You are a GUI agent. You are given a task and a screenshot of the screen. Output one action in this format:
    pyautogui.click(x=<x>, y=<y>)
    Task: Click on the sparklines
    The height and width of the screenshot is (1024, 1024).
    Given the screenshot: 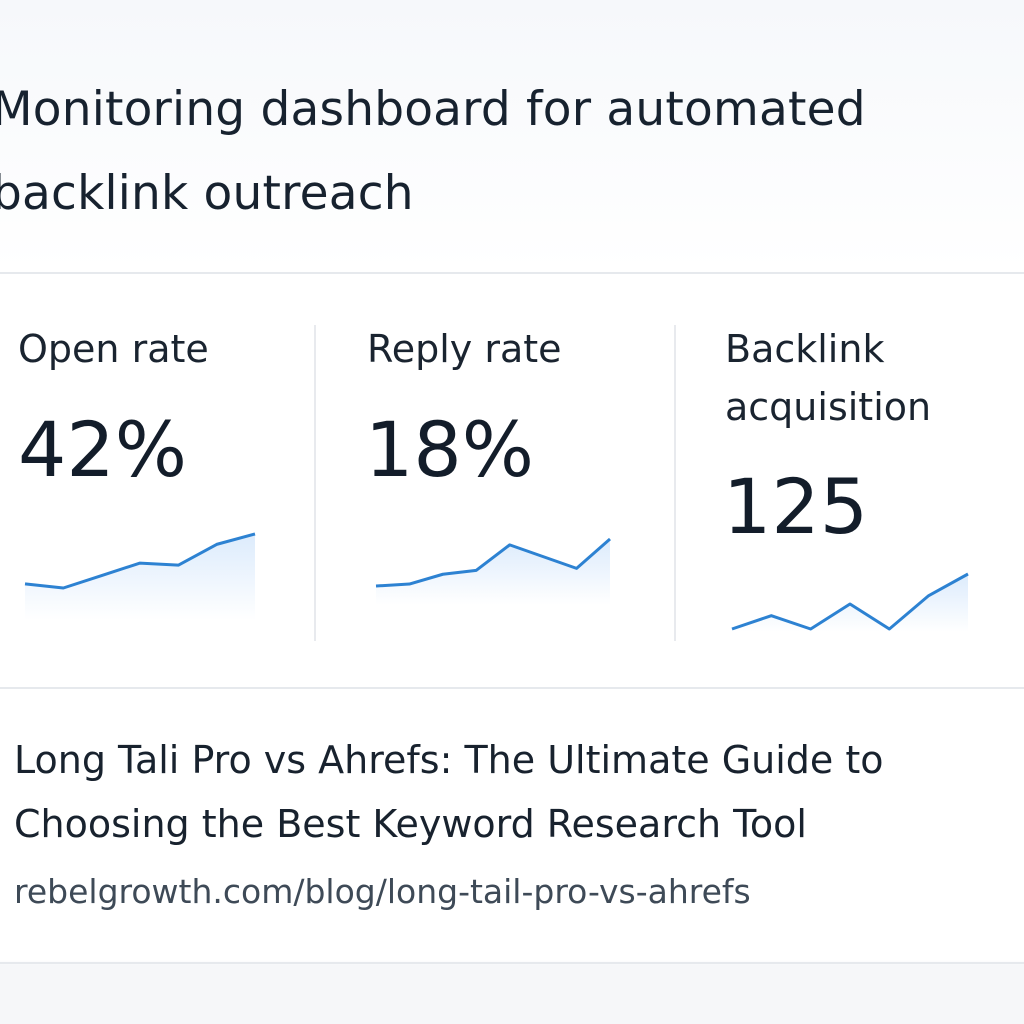 What is the action you would take?
    pyautogui.click(x=496, y=582)
    